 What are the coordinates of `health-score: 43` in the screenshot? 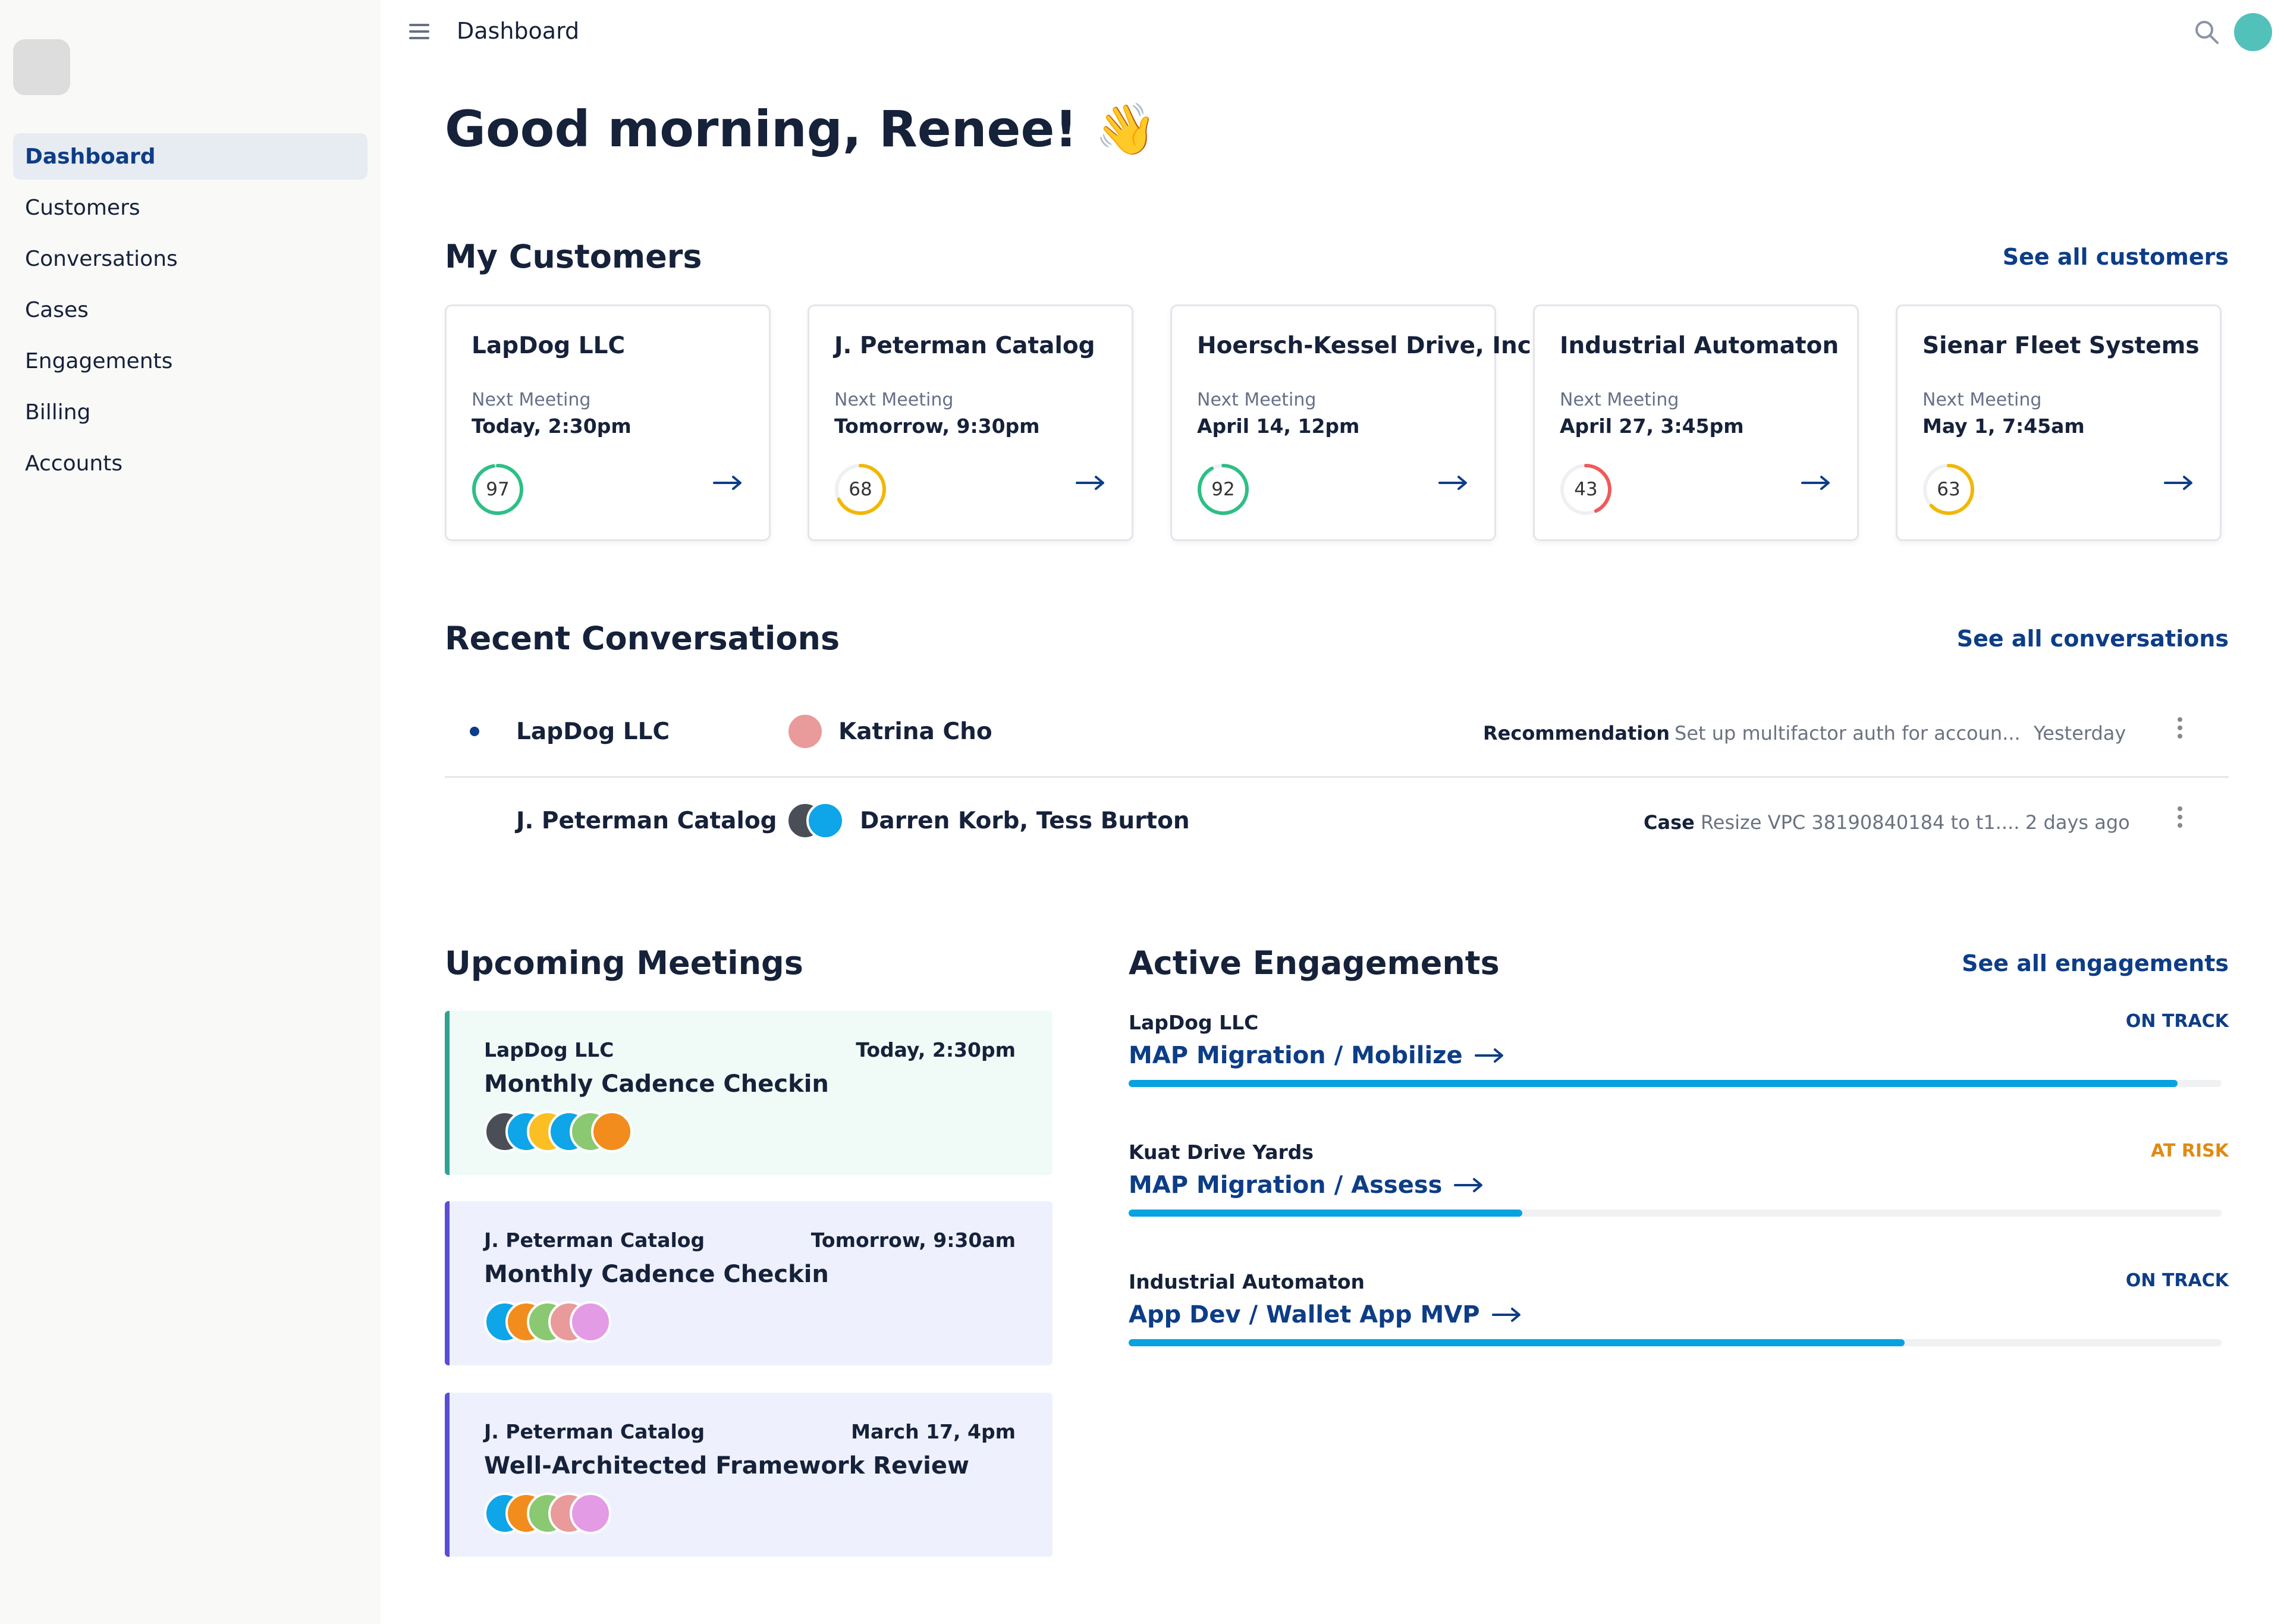 It's located at (1586, 489).